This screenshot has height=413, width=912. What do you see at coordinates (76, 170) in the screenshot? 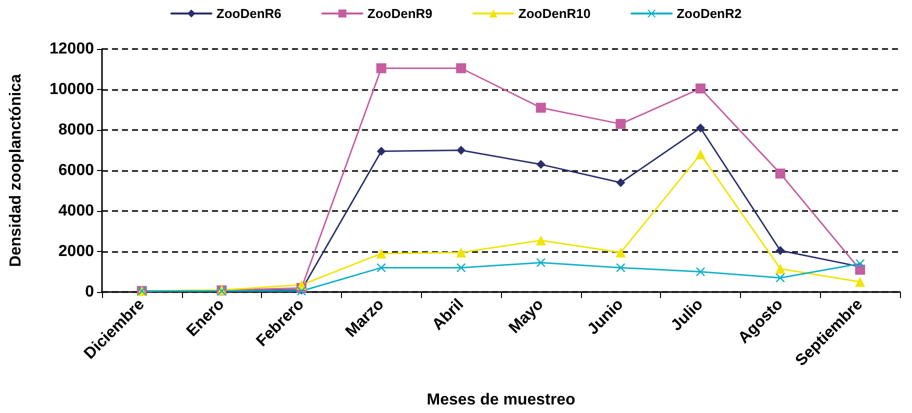
I see `y-tick-label: 6000` at bounding box center [76, 170].